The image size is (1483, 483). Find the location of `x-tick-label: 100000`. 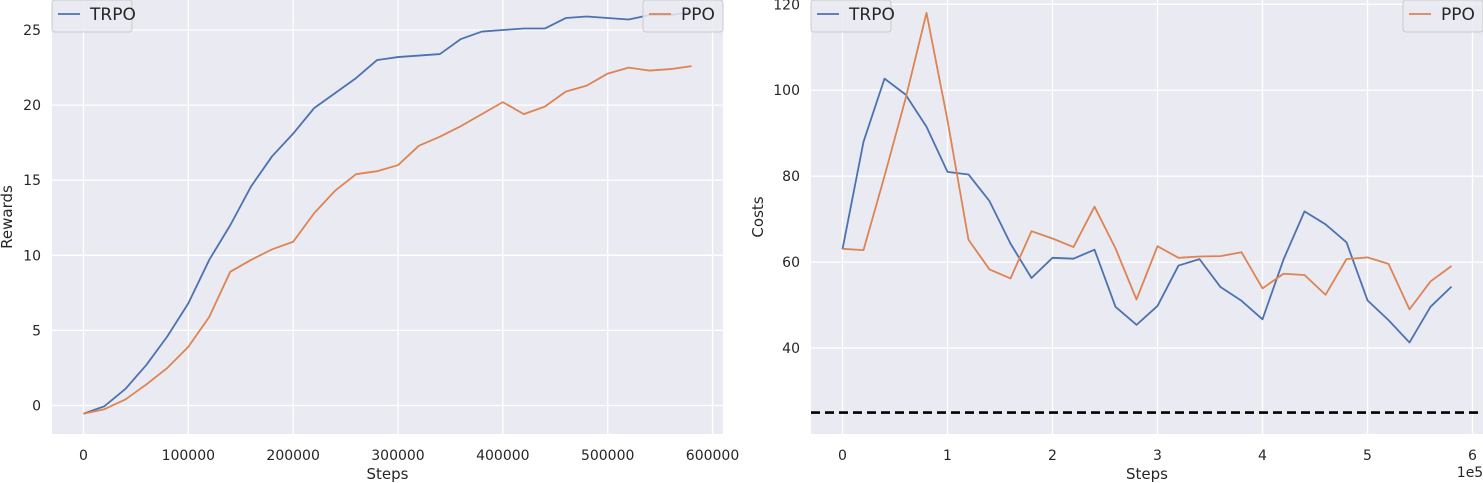

x-tick-label: 100000 is located at coordinates (188, 456).